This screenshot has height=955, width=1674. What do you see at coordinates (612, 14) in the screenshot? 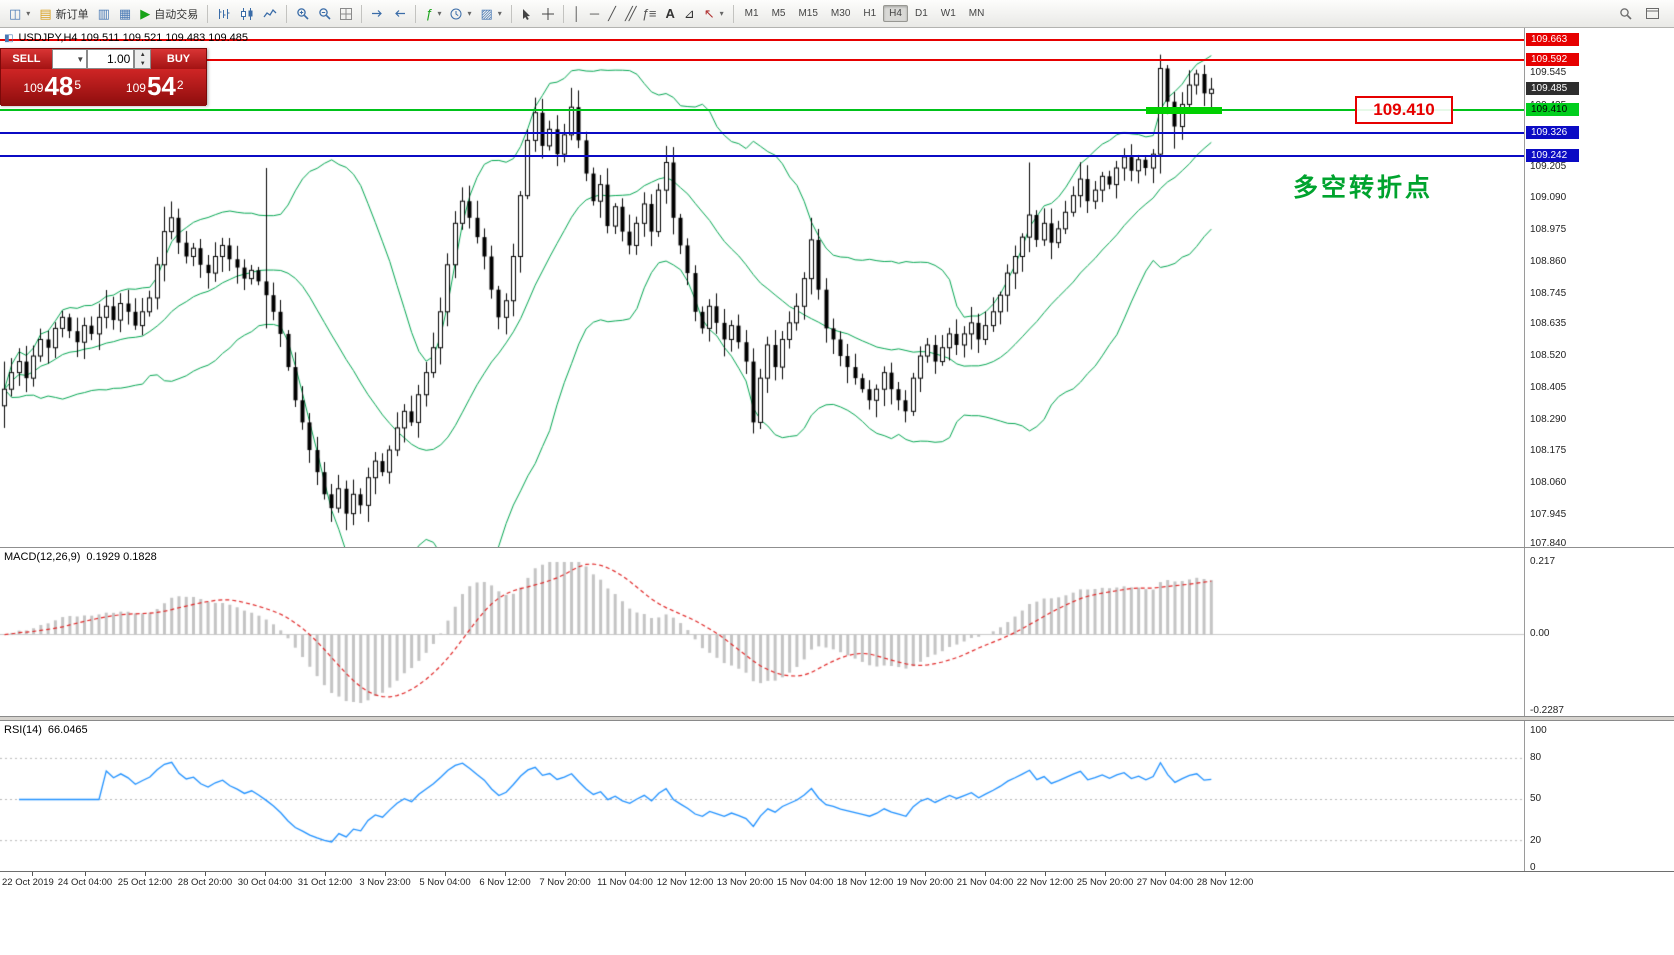
I see `trendline-tool: ╱` at bounding box center [612, 14].